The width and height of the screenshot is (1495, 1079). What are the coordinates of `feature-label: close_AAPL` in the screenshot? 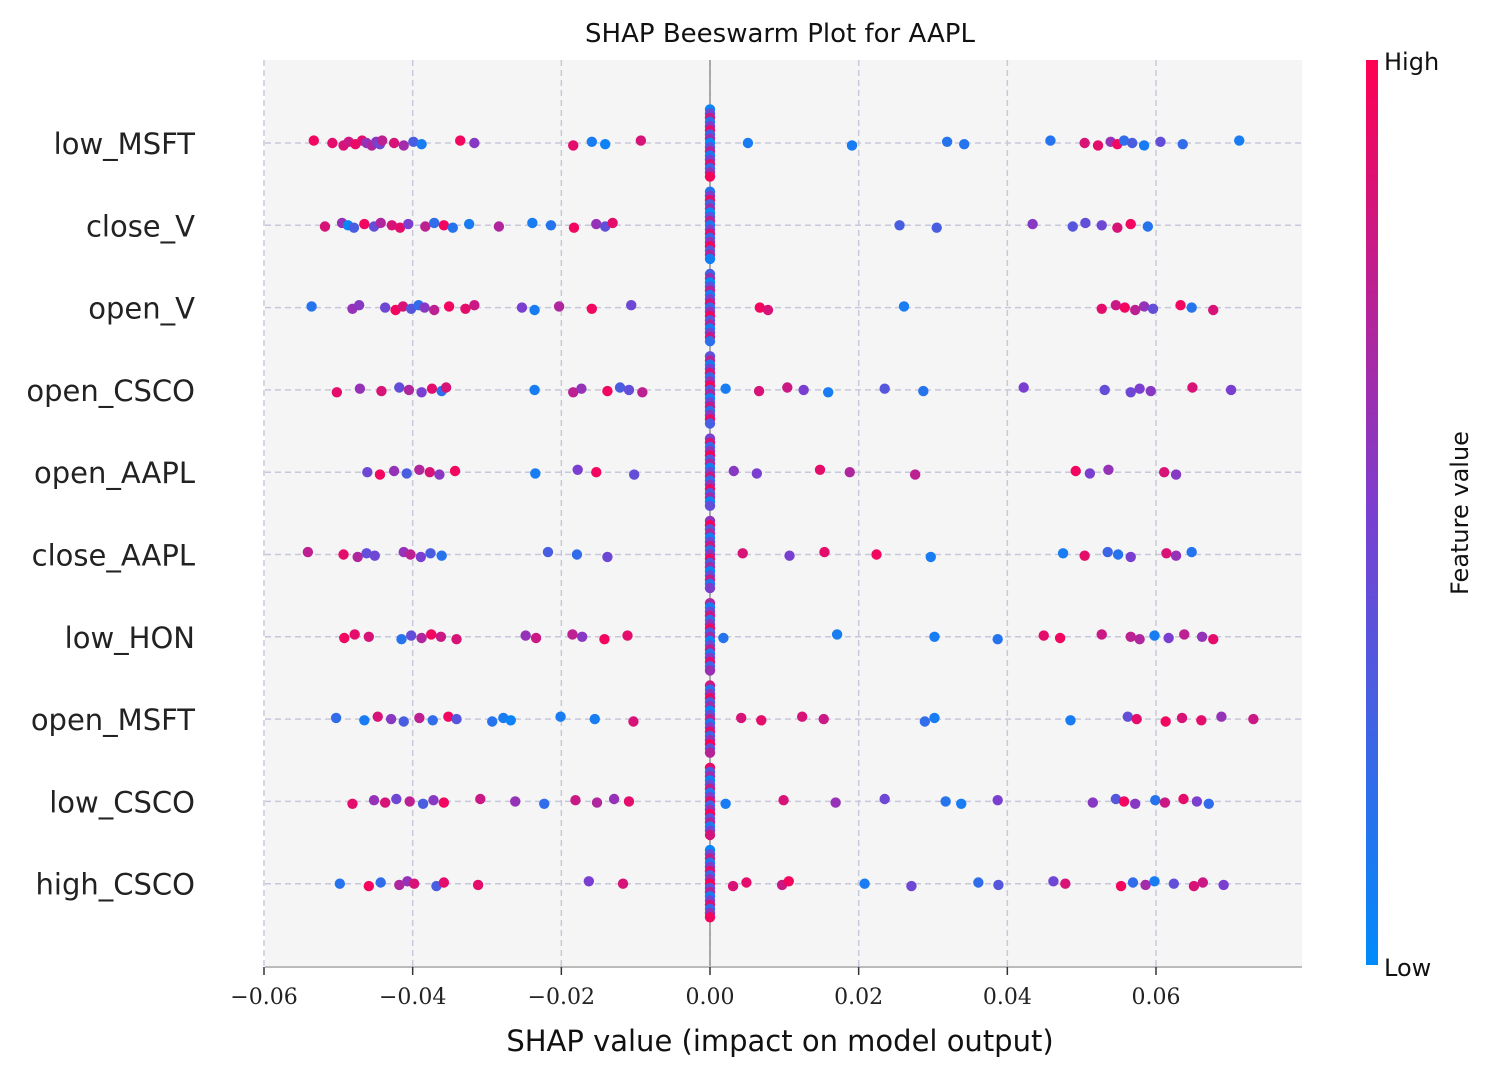 It's located at (113, 556).